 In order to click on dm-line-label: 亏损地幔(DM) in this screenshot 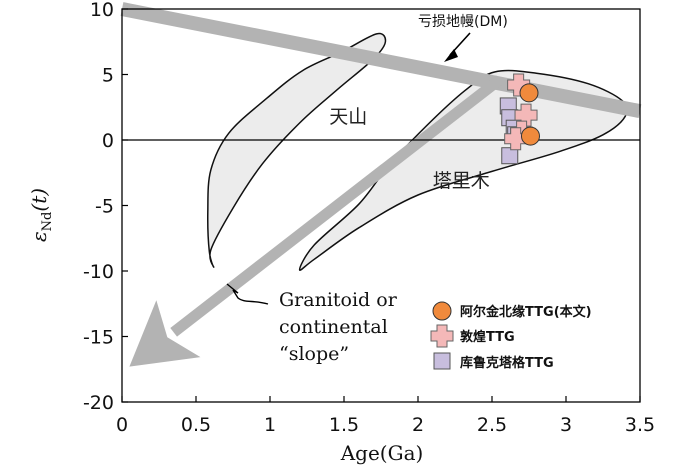, I will do `click(463, 22)`.